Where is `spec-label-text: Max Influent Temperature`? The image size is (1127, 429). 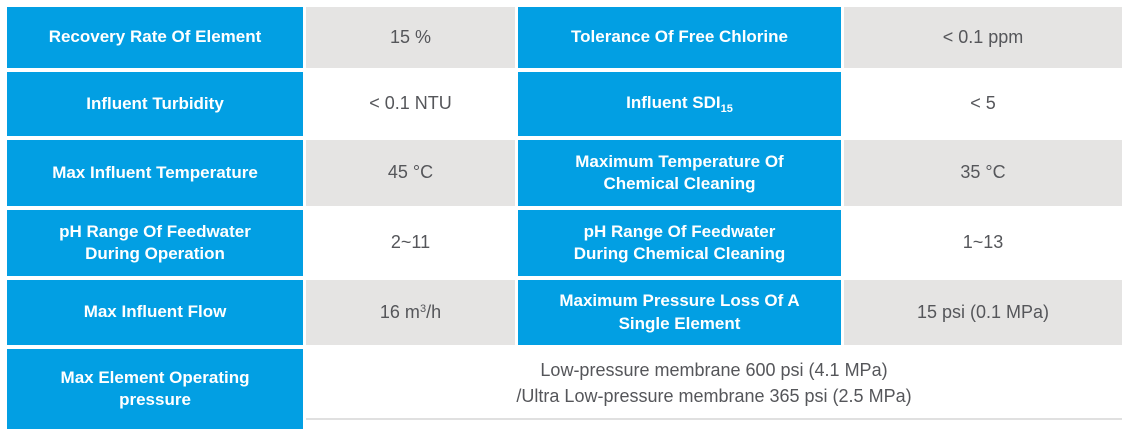
spec-label-text: Max Influent Temperature is located at coordinates (155, 172).